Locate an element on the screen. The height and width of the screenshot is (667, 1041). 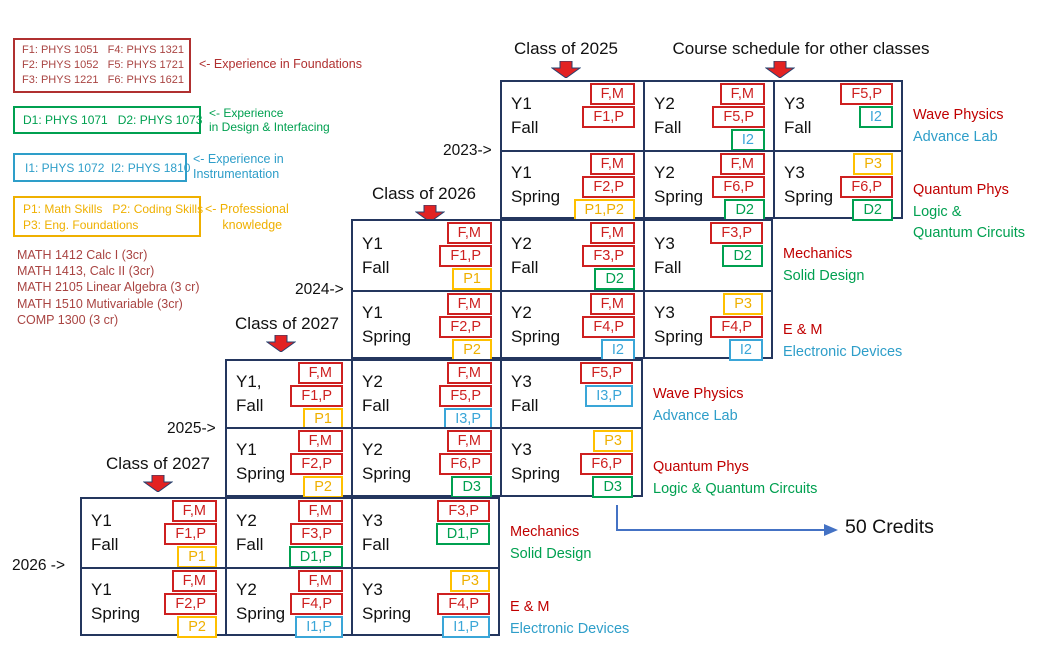
course-badge-p1: P1 is located at coordinates (197, 557).